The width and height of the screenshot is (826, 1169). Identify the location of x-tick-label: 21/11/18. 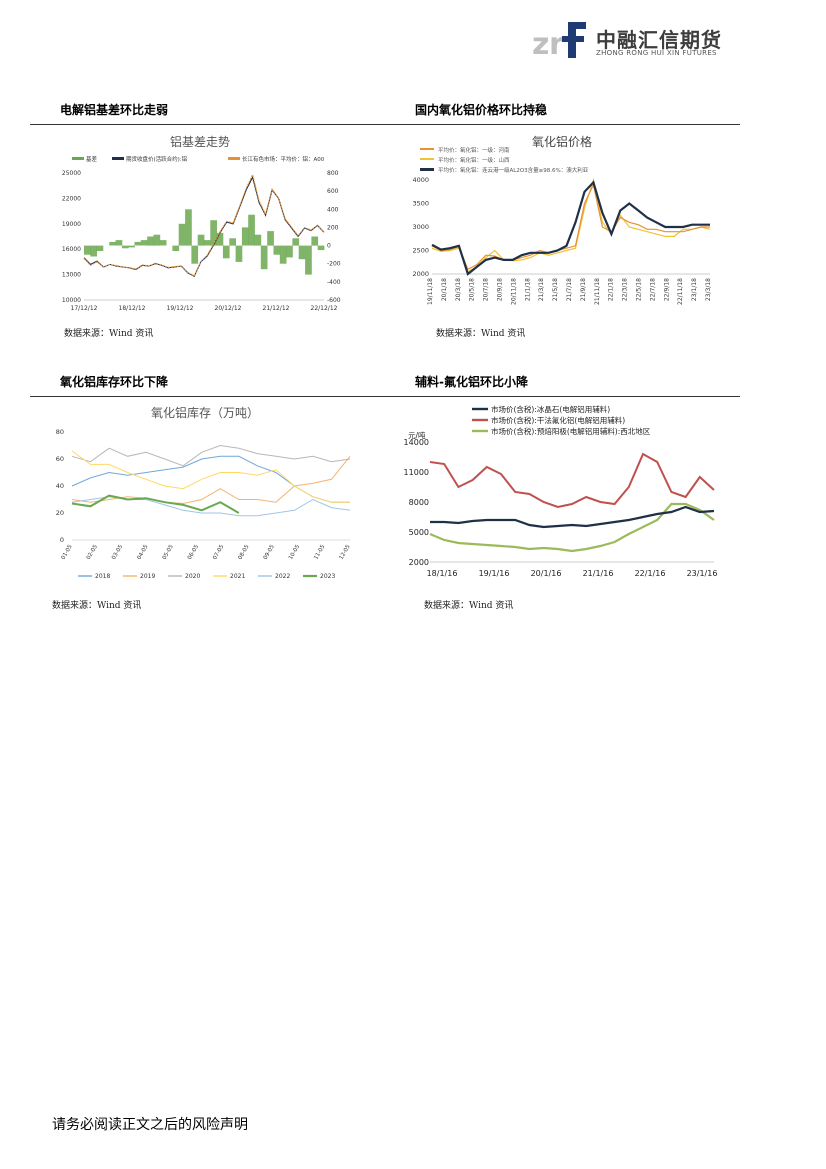
(597, 291).